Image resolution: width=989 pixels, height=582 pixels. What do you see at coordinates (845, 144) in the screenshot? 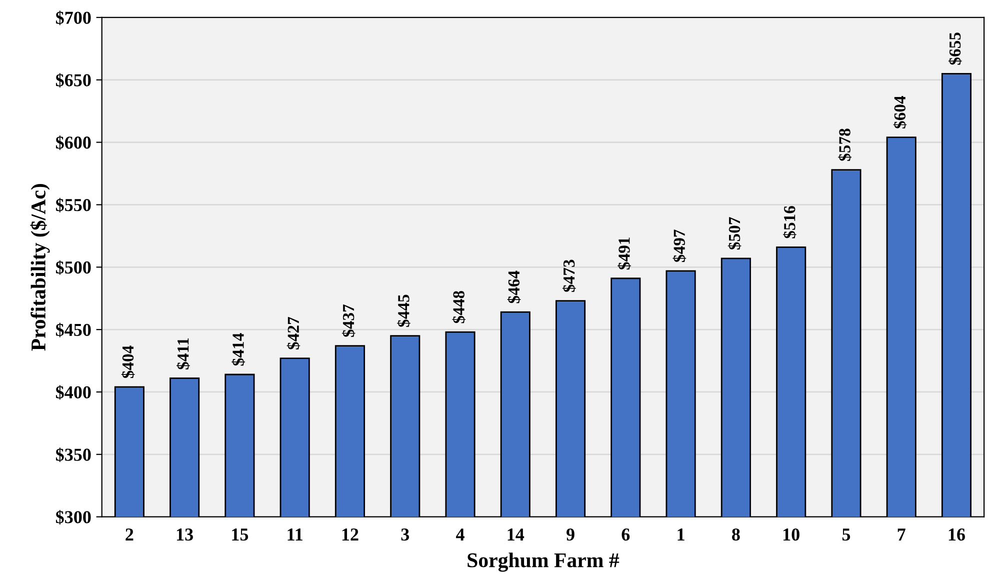
I see `data-label: $578` at bounding box center [845, 144].